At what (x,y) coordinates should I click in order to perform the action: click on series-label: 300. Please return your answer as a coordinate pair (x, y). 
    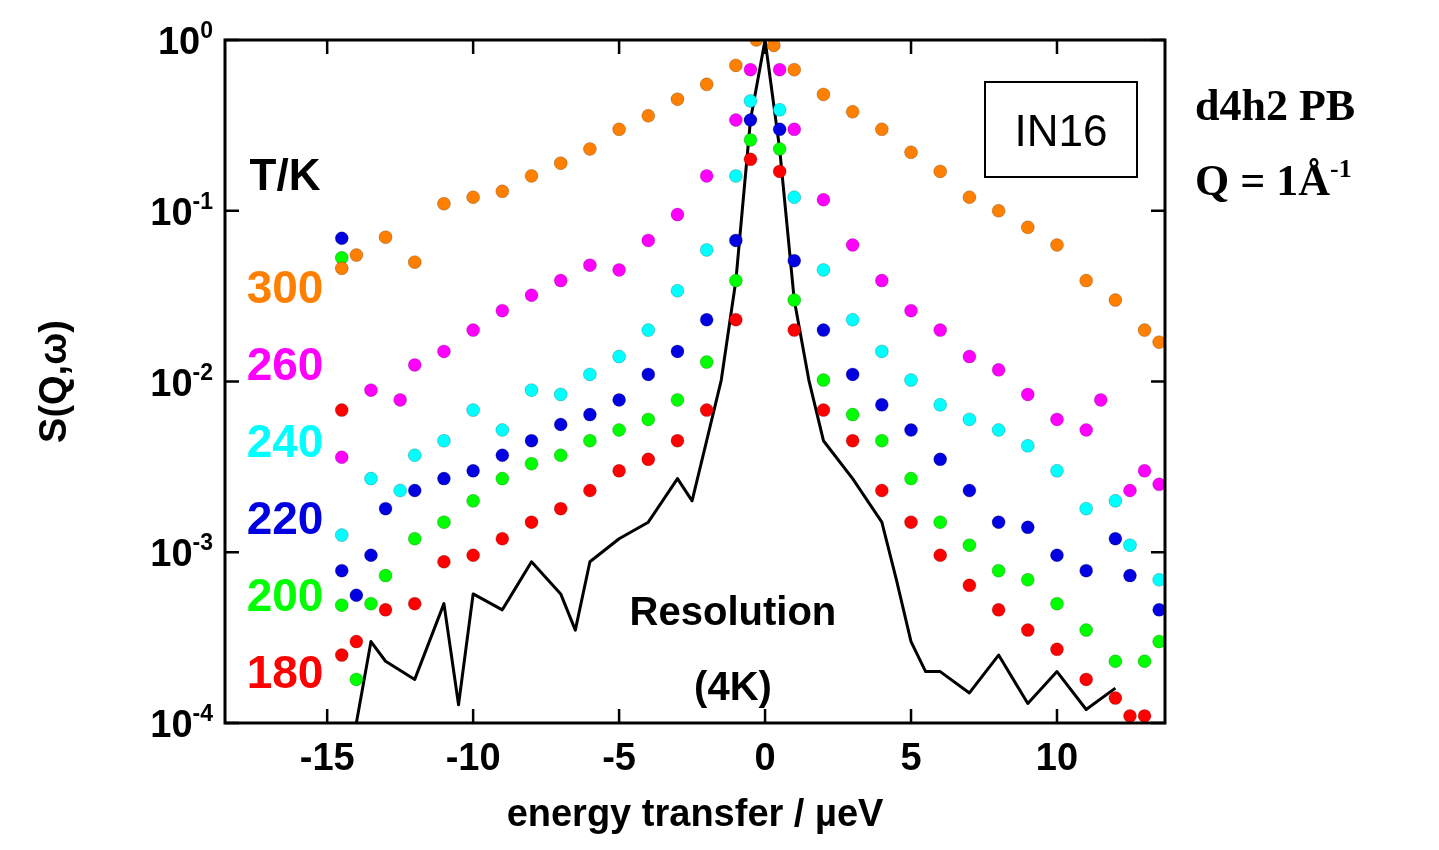
    Looking at the image, I should click on (285, 287).